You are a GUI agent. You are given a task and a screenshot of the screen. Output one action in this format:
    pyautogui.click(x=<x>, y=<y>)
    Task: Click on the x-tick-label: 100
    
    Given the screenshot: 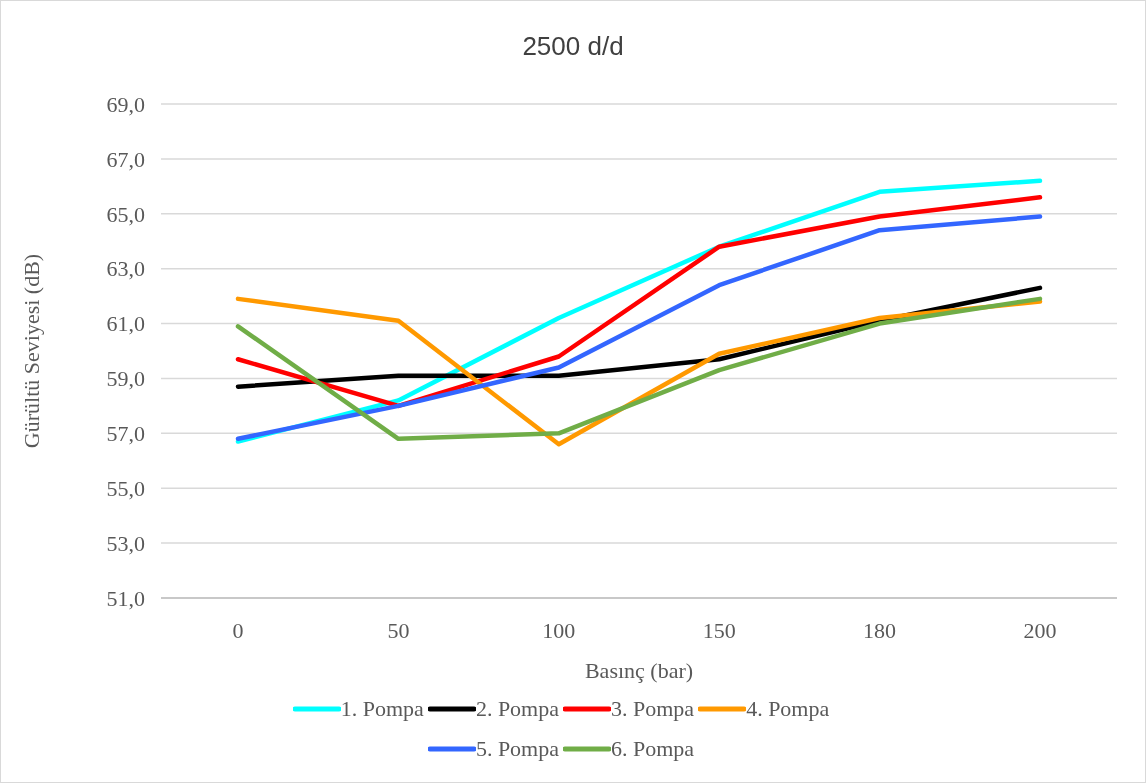 What is the action you would take?
    pyautogui.click(x=559, y=630)
    